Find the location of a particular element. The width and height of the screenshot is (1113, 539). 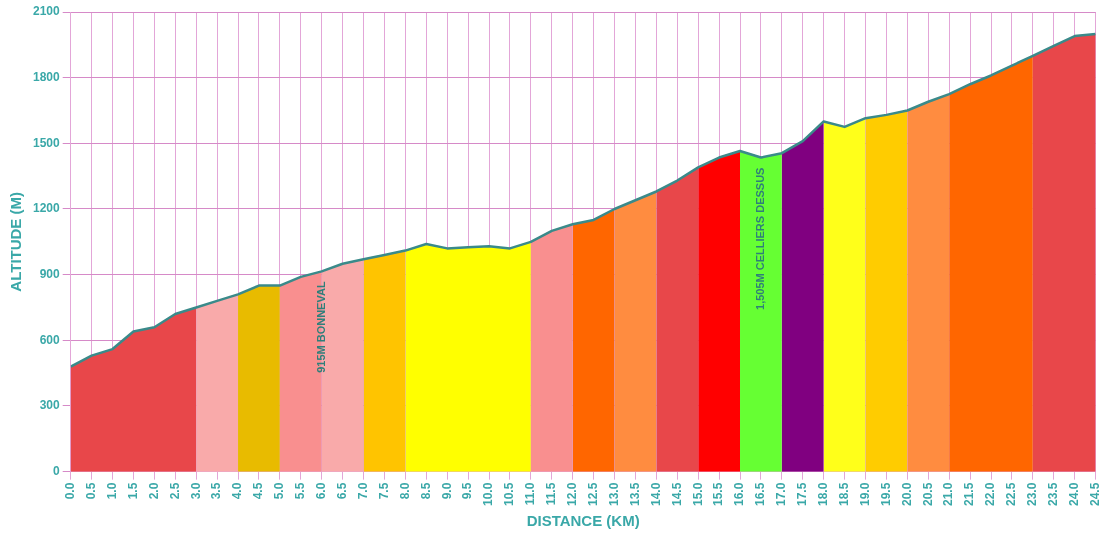

x-tick-label: 20.5 is located at coordinates (927, 494).